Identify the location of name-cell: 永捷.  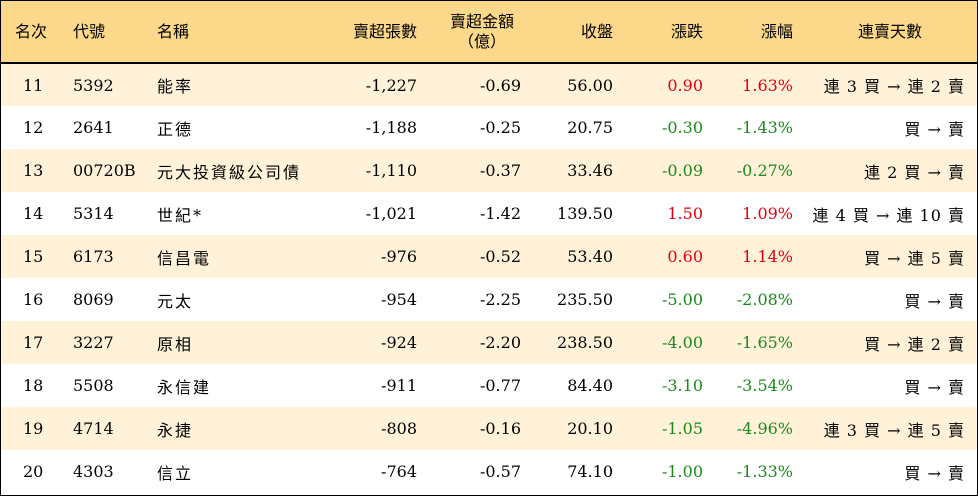
(175, 430).